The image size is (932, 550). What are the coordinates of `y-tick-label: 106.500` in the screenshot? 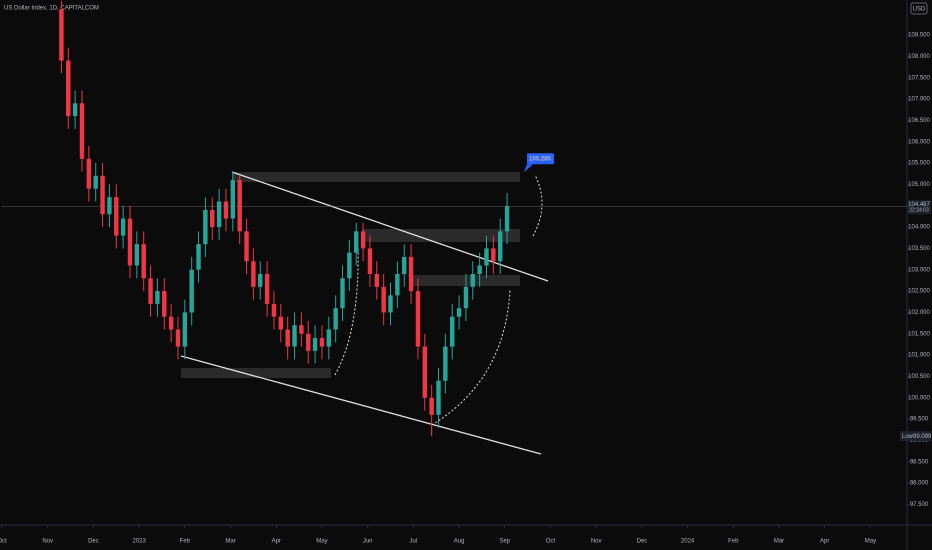 It's located at (919, 121).